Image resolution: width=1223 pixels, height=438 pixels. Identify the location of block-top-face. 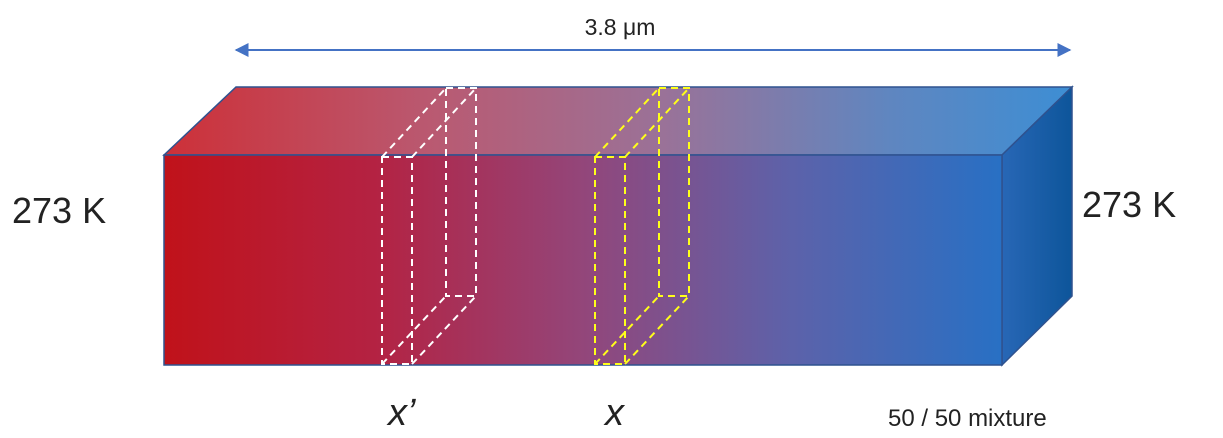
(618, 121).